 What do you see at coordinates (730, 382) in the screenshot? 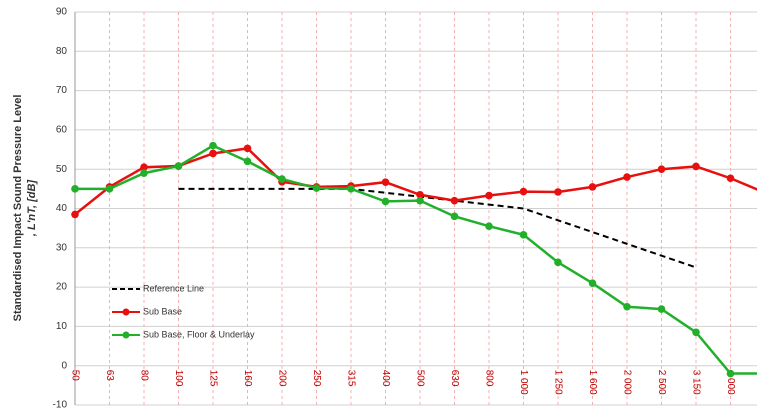
I see `x-tick-label: 4 000` at bounding box center [730, 382].